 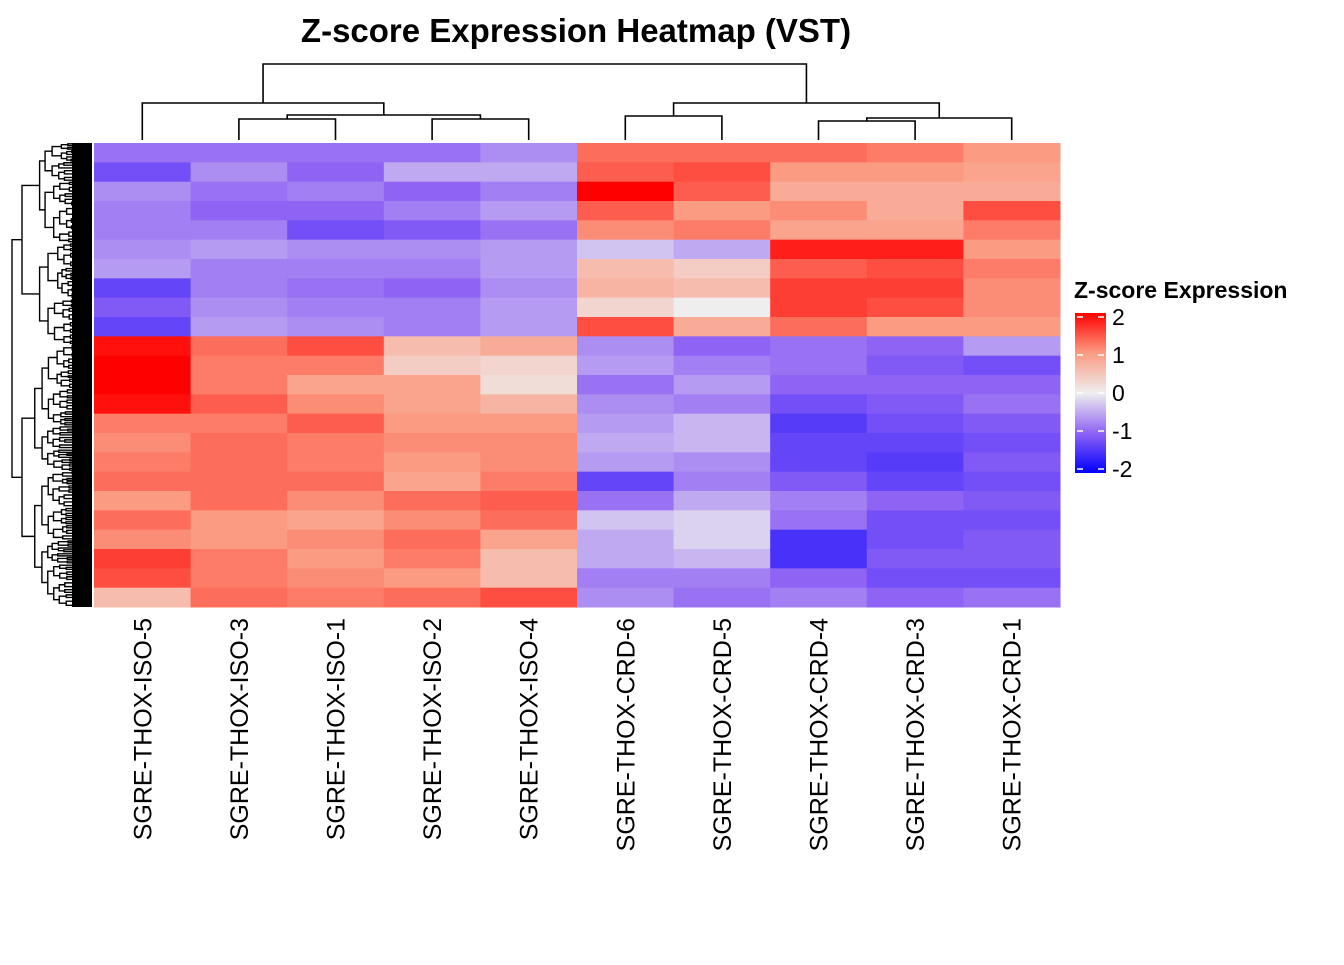 What do you see at coordinates (240, 729) in the screenshot?
I see `column-label: SGRE-THOX-ISO-3` at bounding box center [240, 729].